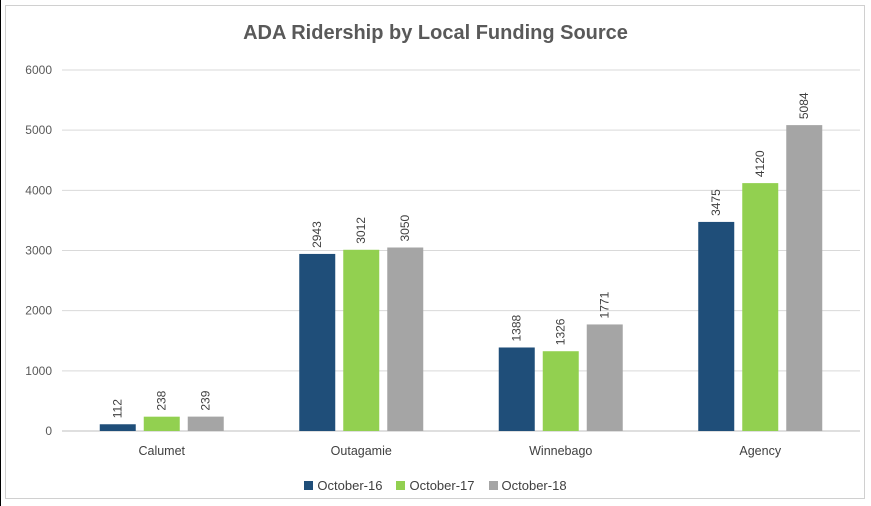 This screenshot has height=506, width=871. I want to click on data-label: 239, so click(206, 400).